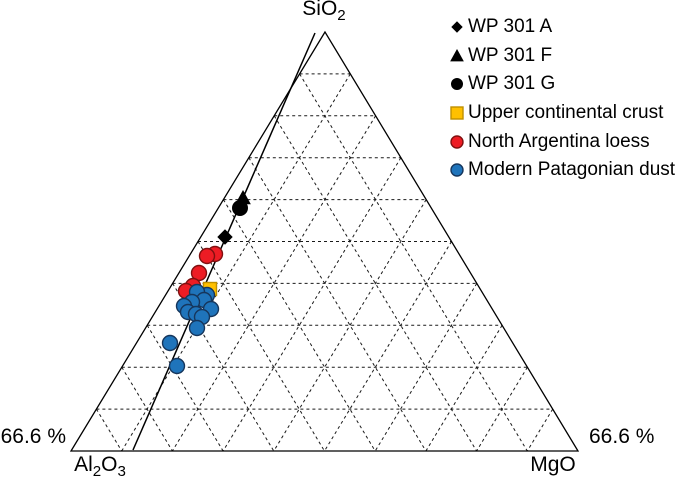 Image resolution: width=677 pixels, height=488 pixels. What do you see at coordinates (510, 55) in the screenshot?
I see `legend-label: WP 301 F` at bounding box center [510, 55].